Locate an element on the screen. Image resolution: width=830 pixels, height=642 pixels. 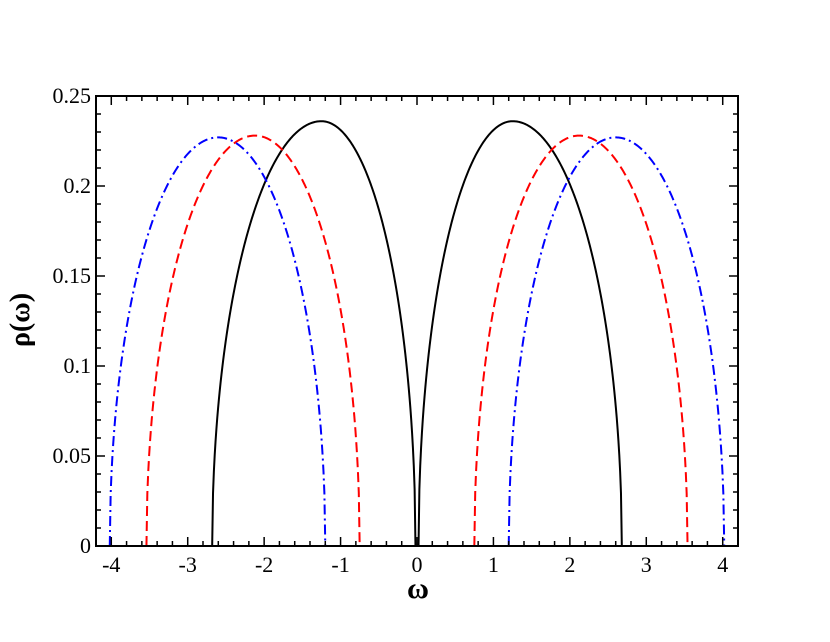
x-tick-label: 3 is located at coordinates (646, 564).